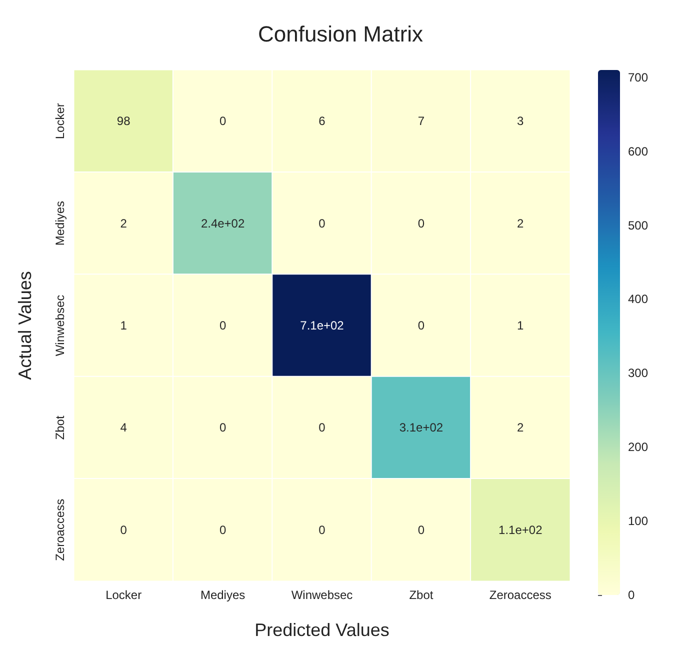 Image resolution: width=681 pixels, height=652 pixels. Describe the element at coordinates (638, 447) in the screenshot. I see `color-bar-label: 200` at that location.